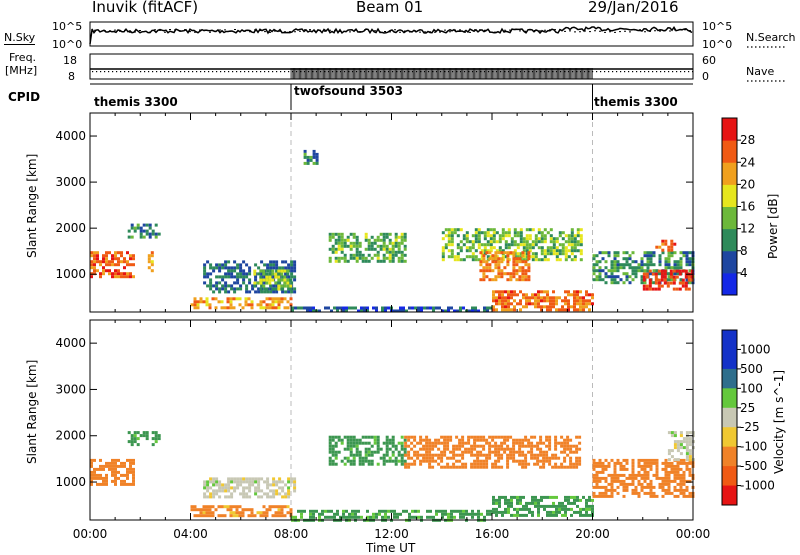  What do you see at coordinates (71, 76) in the screenshot?
I see `freq-tick-low: 8` at bounding box center [71, 76].